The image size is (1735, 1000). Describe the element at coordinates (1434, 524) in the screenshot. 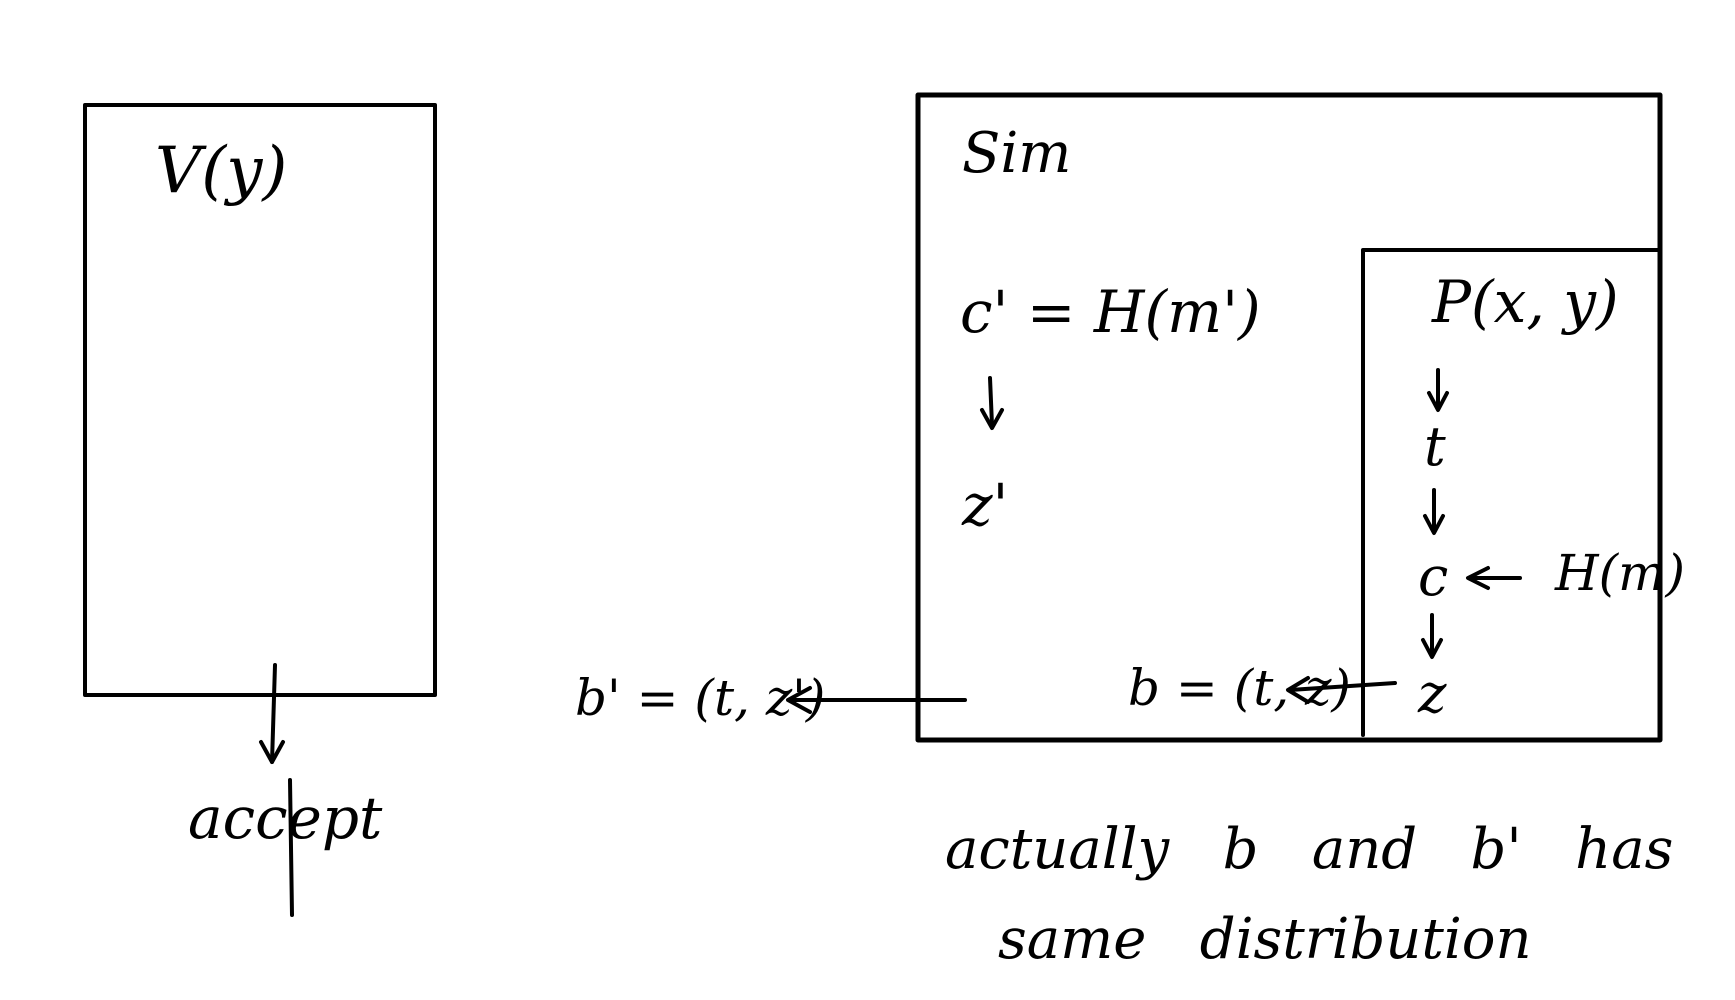

I see `prover-arrow-2-head` at that location.